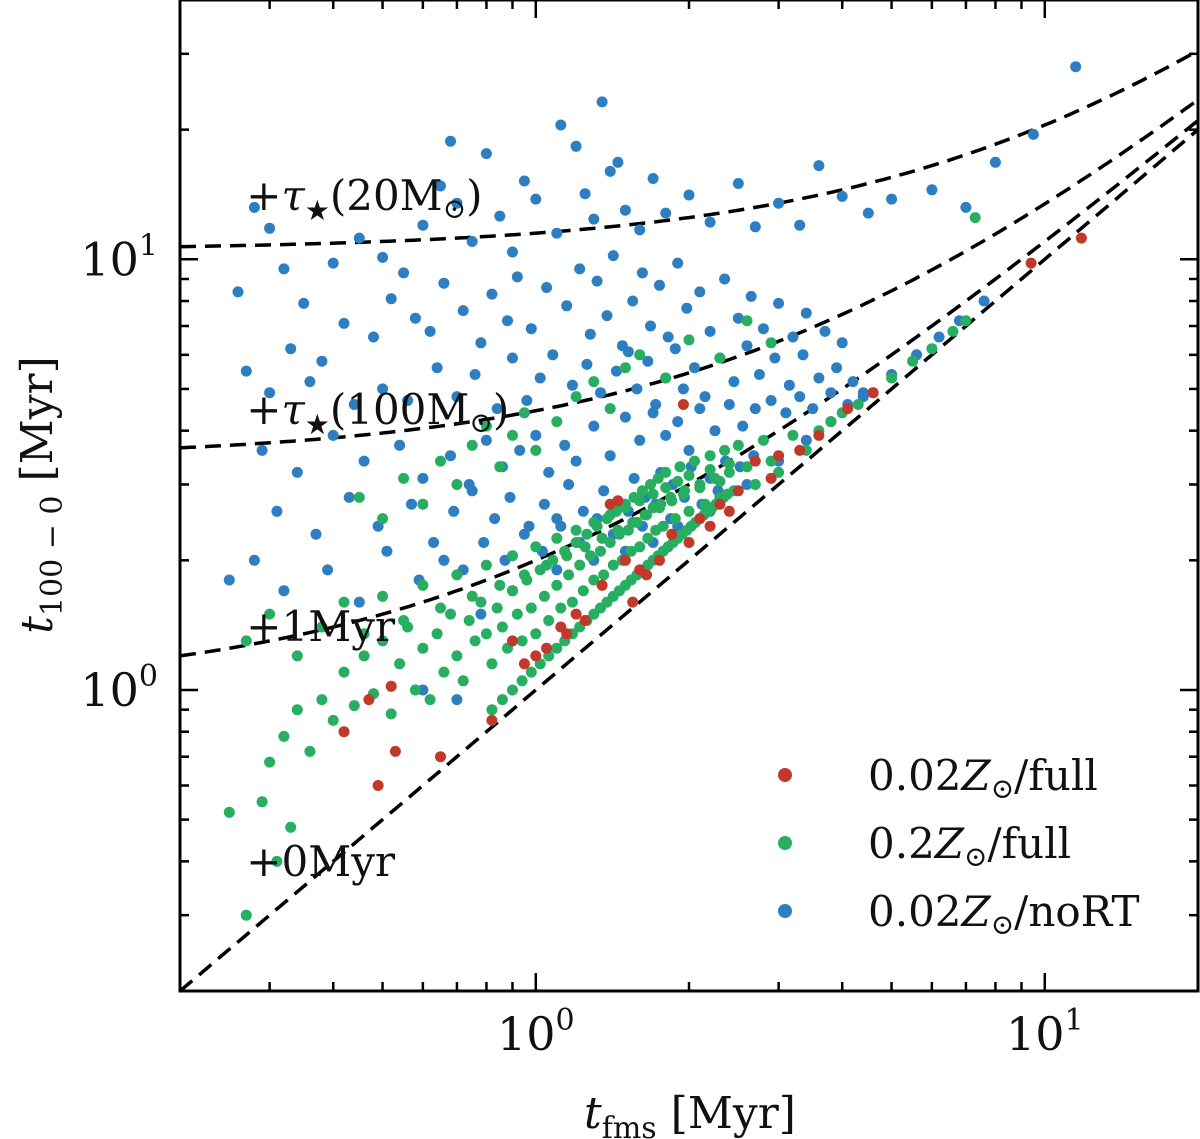 The image size is (1200, 1139). I want to click on curve-label-1: +1Myr, so click(321, 626).